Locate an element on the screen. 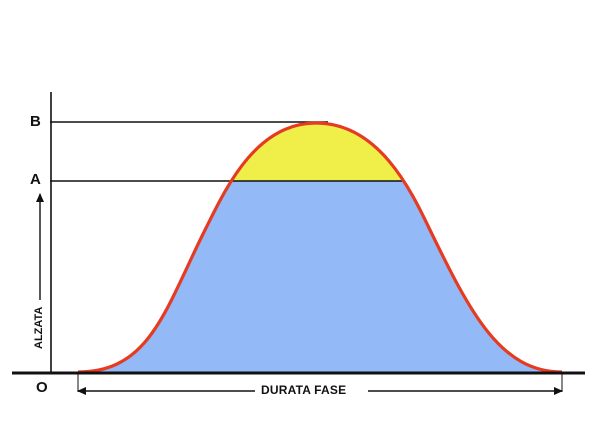 This screenshot has width=600, height=423. level-b-label: B is located at coordinates (35, 121).